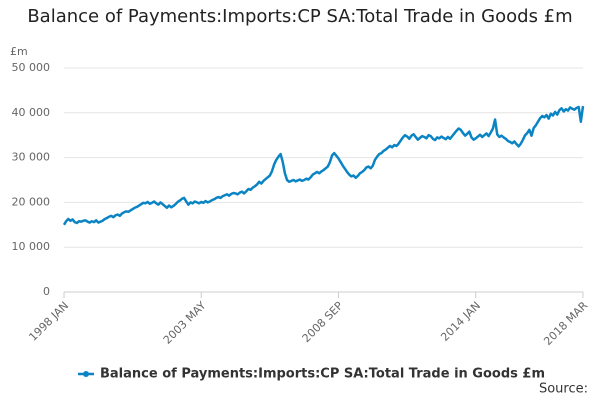 This screenshot has height=400, width=600. What do you see at coordinates (31, 246) in the screenshot?
I see `y-tick-label: 10 000` at bounding box center [31, 246].